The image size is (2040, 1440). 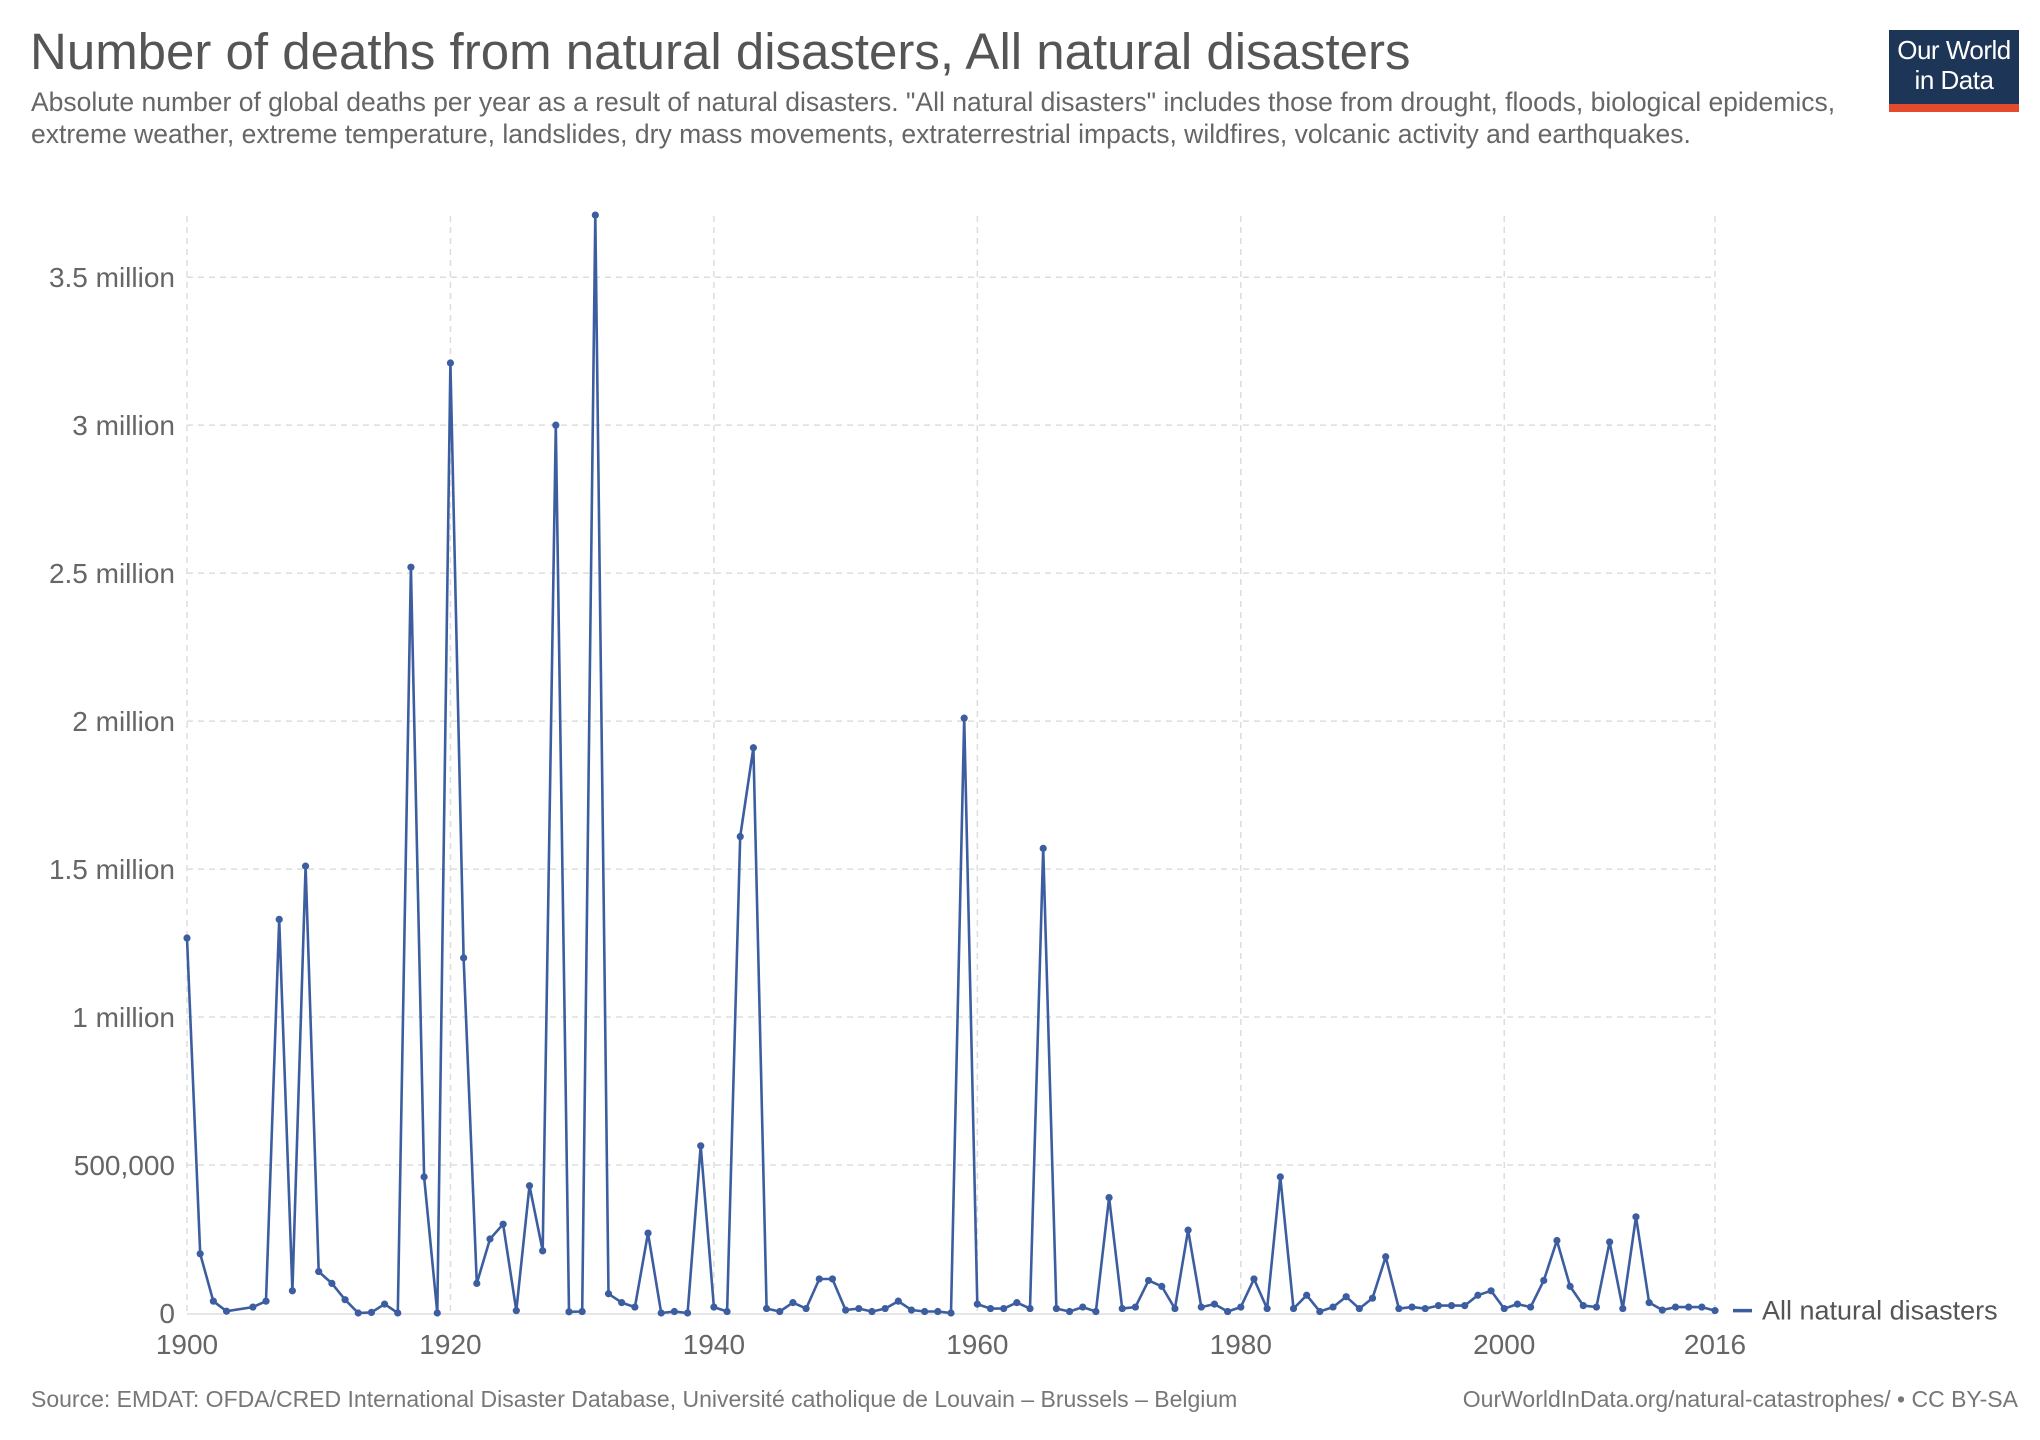 What do you see at coordinates (1865, 1311) in the screenshot?
I see `legend: All natural disasters` at bounding box center [1865, 1311].